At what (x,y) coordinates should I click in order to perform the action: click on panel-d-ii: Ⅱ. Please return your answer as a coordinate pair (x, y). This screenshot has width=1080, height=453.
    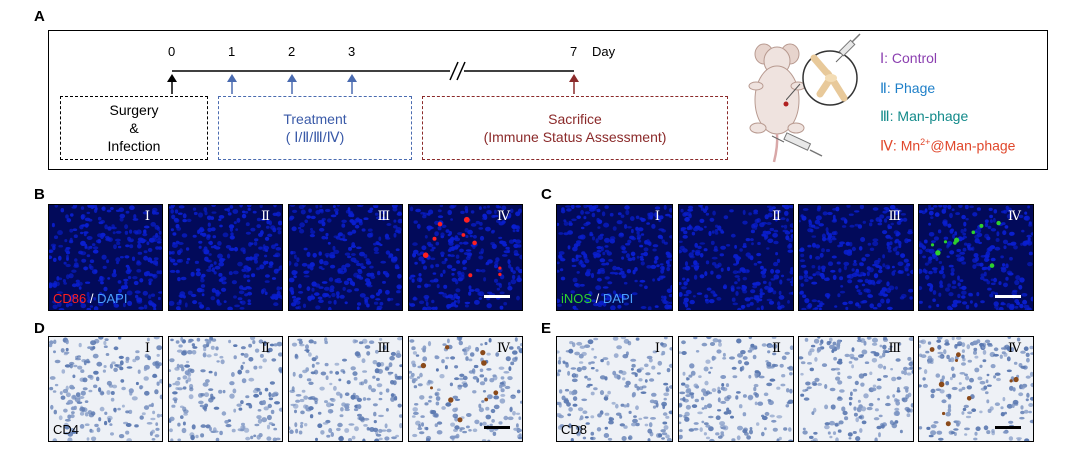
    Looking at the image, I should click on (225, 389).